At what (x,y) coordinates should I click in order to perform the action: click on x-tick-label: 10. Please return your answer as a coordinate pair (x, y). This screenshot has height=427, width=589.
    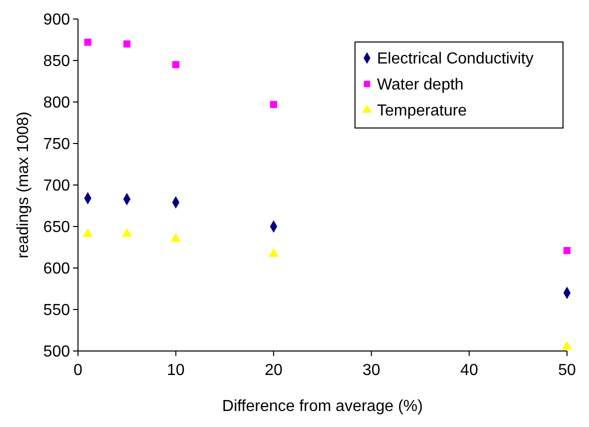
    Looking at the image, I should click on (175, 370).